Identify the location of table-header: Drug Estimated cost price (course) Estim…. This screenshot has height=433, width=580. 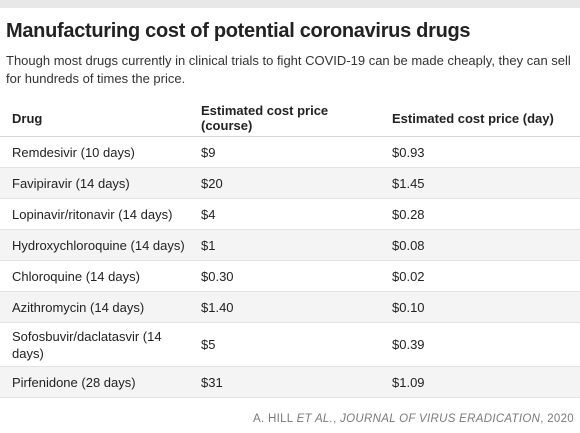
(290, 118).